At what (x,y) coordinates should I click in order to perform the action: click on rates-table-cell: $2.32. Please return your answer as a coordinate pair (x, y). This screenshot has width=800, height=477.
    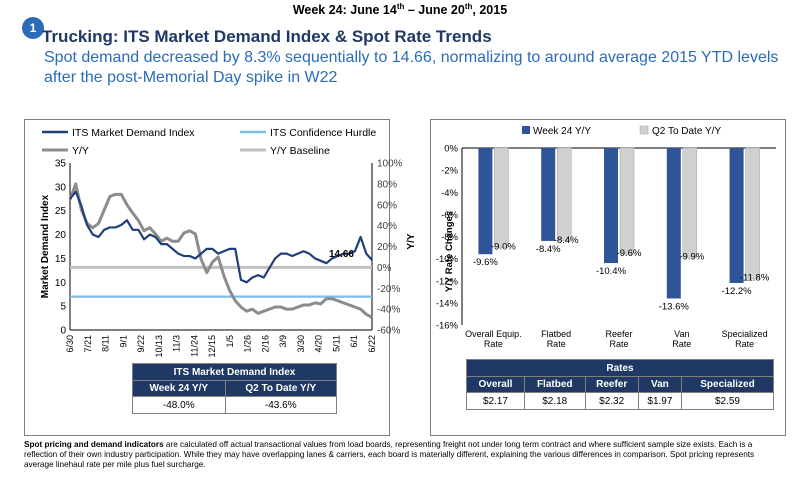
    Looking at the image, I should click on (611, 401).